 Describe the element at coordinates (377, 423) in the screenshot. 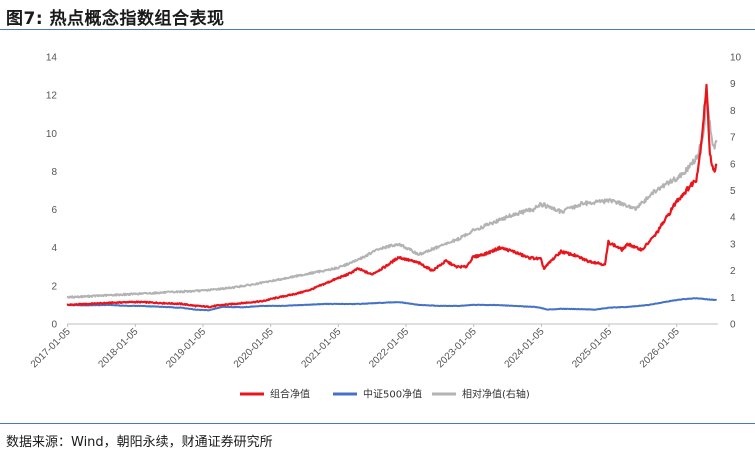

I see `bottom-rule` at that location.